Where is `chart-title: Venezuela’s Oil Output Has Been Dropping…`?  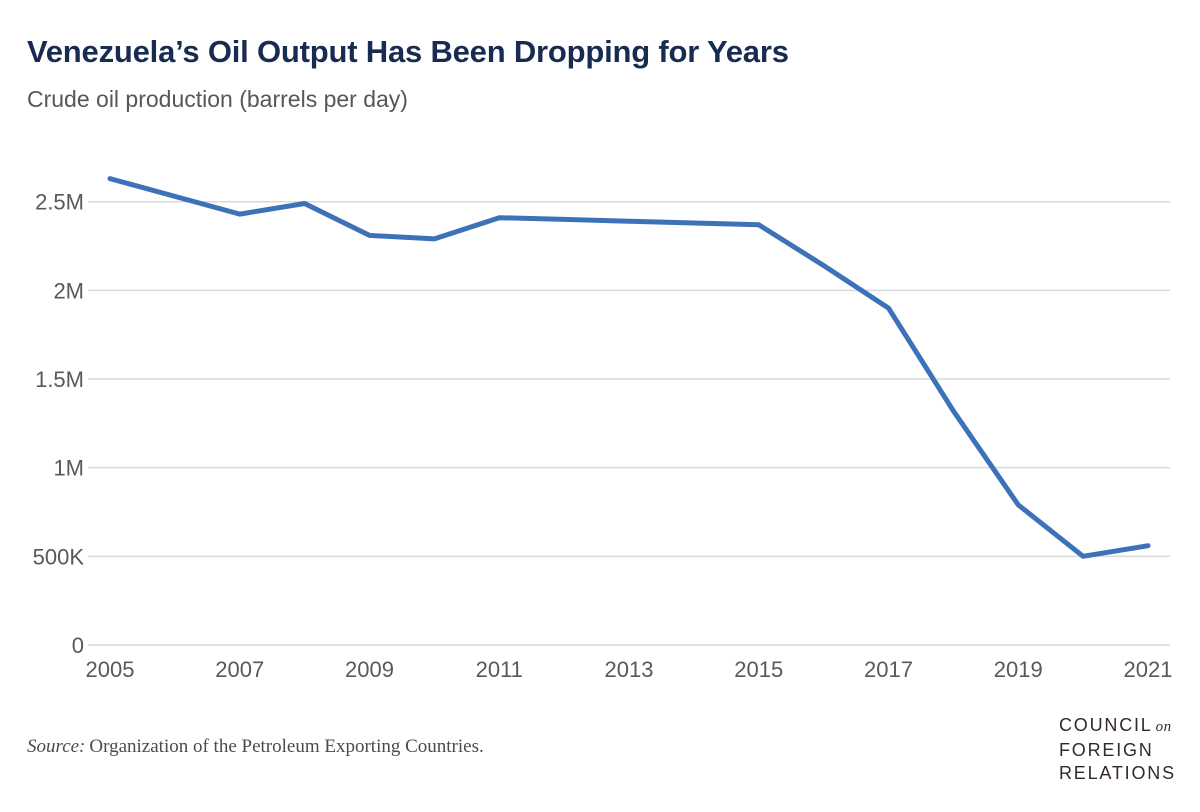
chart-title: Venezuela’s Oil Output Has Been Dropping… is located at coordinates (408, 51).